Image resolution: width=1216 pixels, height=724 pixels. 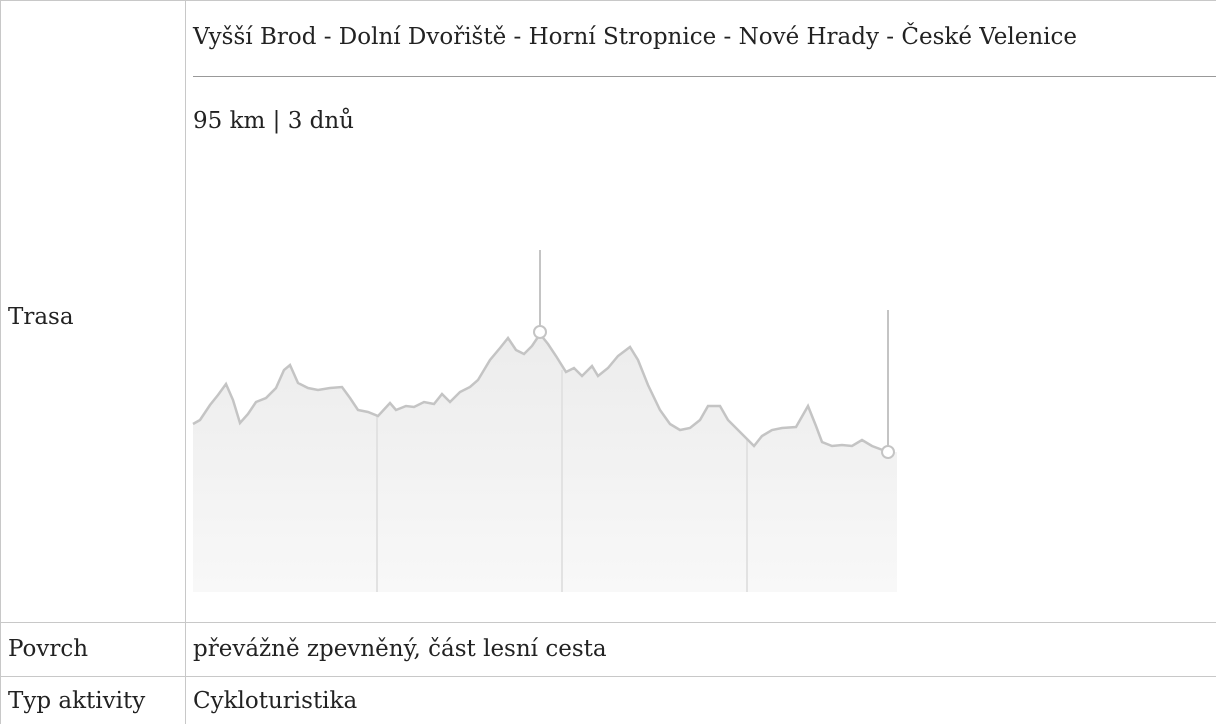 I want to click on row-label: Povrch, so click(x=48, y=649).